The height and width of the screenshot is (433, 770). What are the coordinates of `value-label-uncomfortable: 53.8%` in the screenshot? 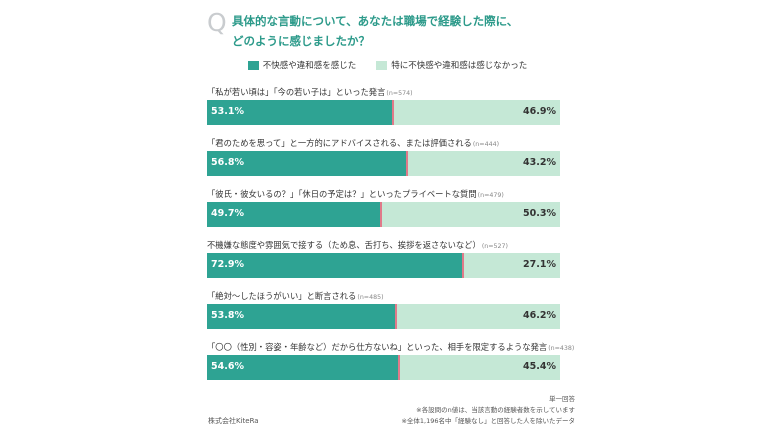 It's located at (227, 315).